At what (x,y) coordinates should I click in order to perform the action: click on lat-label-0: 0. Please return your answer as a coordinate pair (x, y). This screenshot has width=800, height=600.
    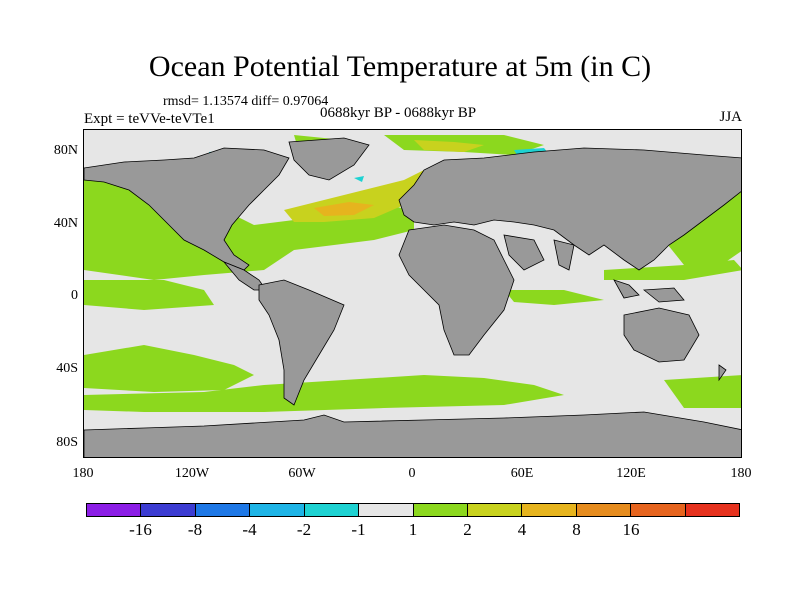
    Looking at the image, I should click on (74, 295).